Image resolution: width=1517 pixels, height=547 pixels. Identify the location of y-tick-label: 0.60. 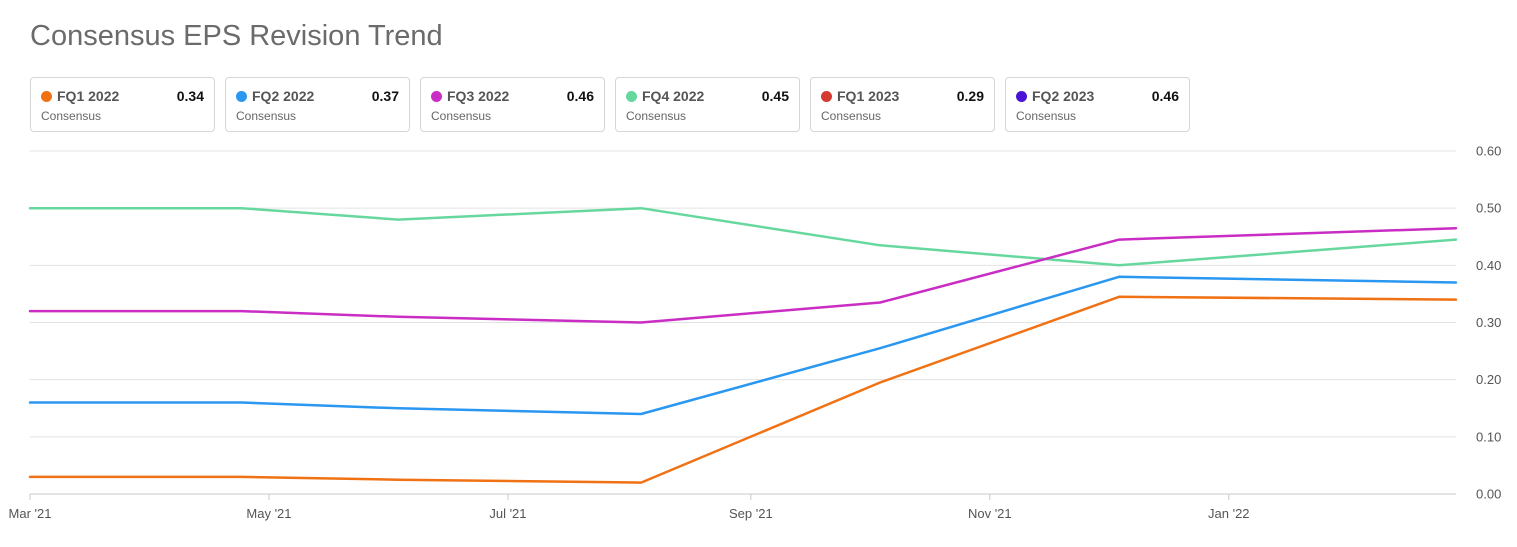
(1488, 151).